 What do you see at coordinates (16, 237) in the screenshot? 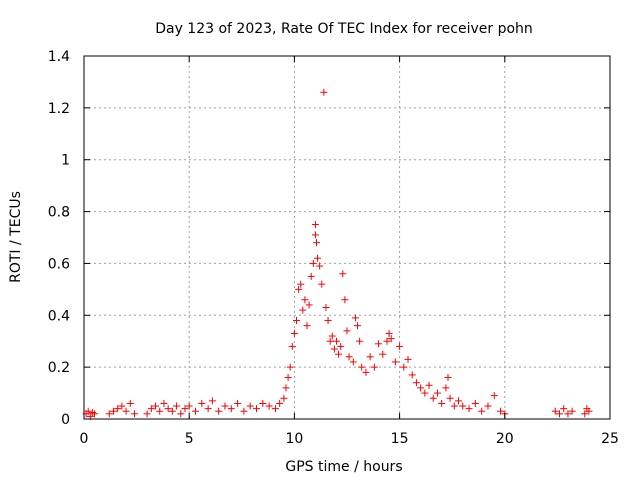
I see `y-axis-label: ROTI / TECUs` at bounding box center [16, 237].